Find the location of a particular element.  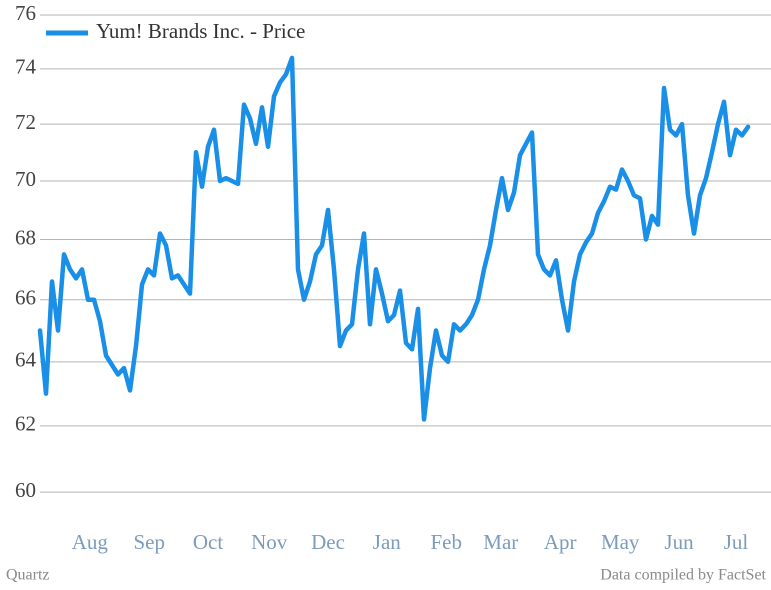

credit: Quartz is located at coordinates (28, 575).